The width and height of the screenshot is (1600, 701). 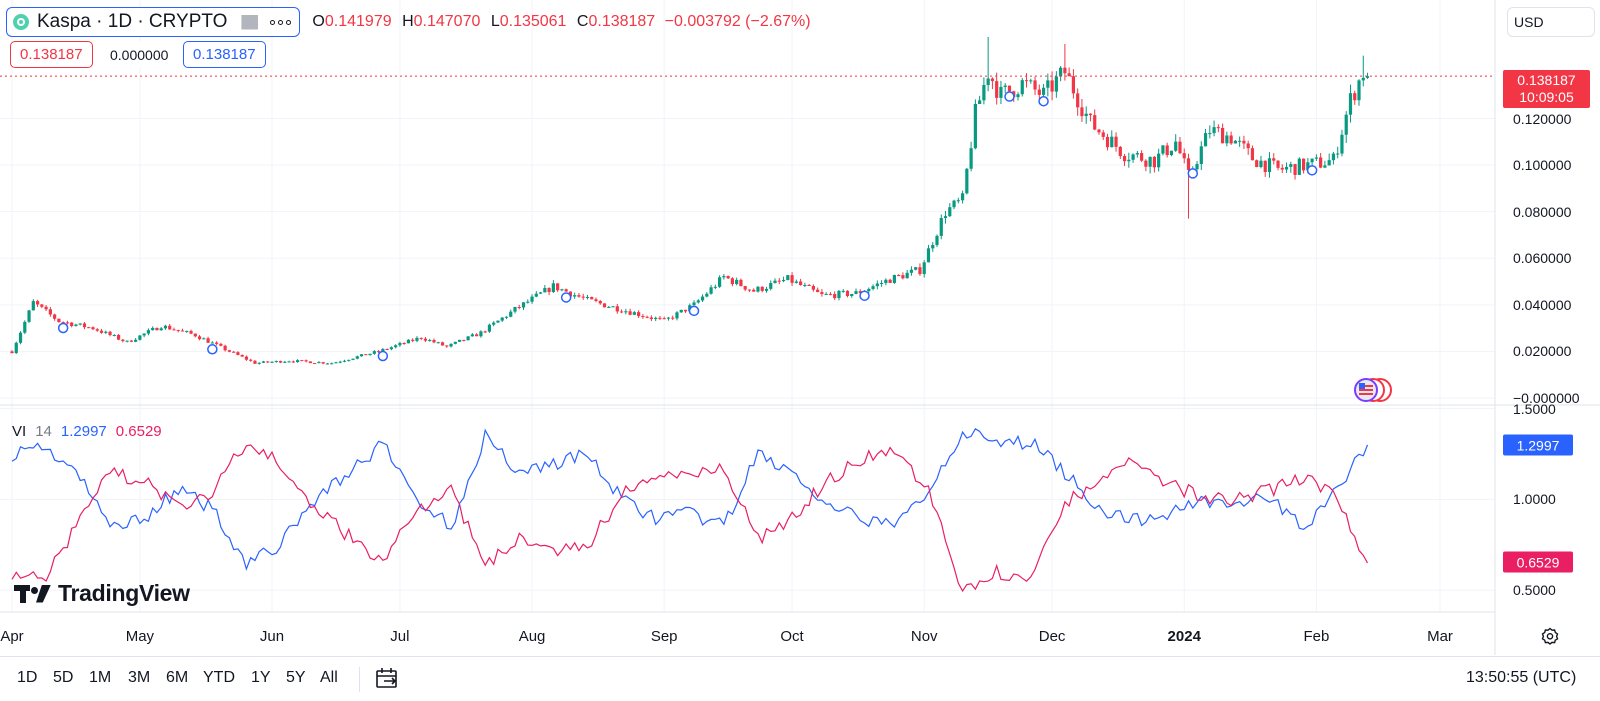 What do you see at coordinates (27, 677) in the screenshot?
I see `range-button-1d: 1D` at bounding box center [27, 677].